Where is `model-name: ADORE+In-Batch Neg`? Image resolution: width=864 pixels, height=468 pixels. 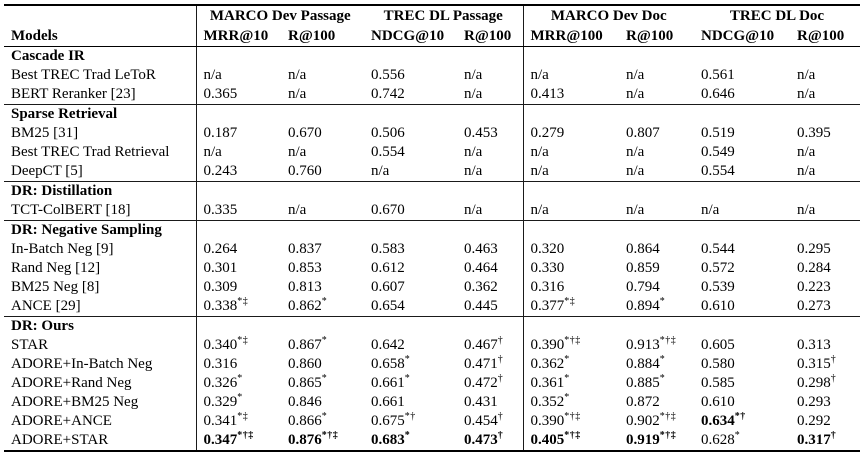
model-name: ADORE+In-Batch Neg is located at coordinates (100, 364).